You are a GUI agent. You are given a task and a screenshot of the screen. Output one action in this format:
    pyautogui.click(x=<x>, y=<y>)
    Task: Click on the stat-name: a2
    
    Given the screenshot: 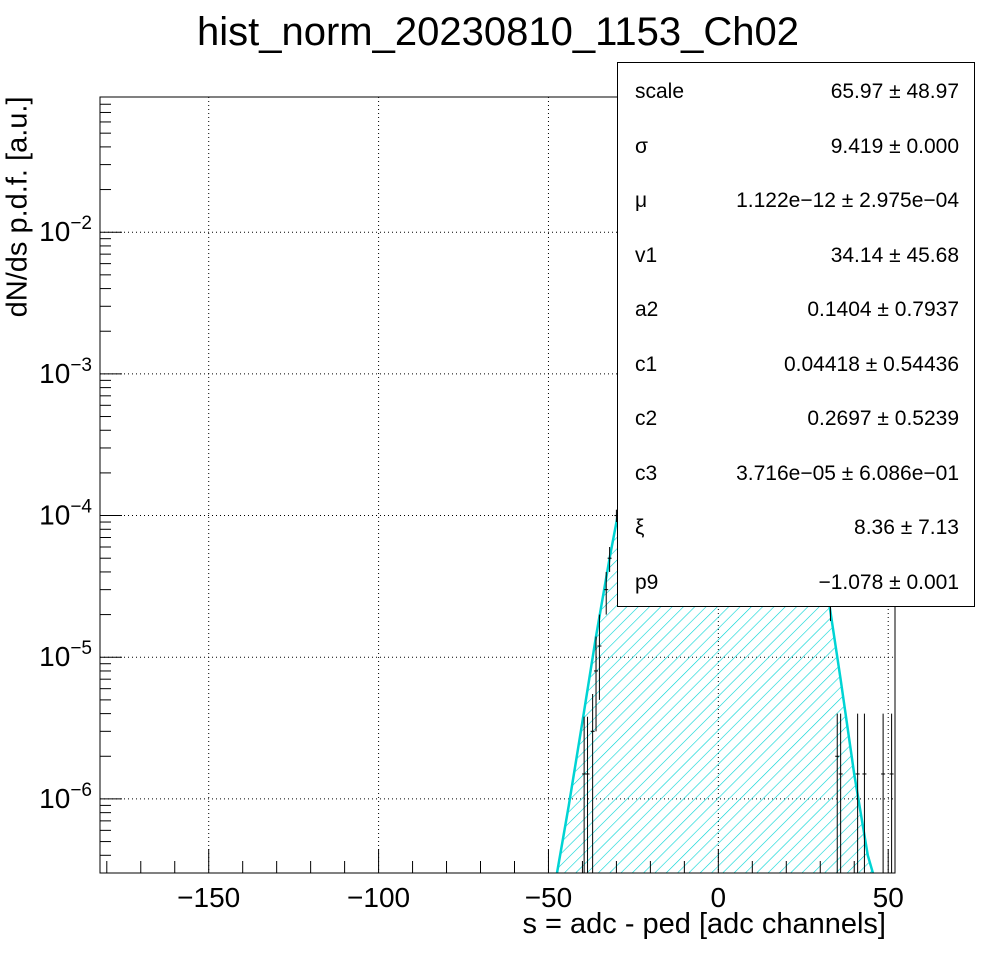 What is the action you would take?
    pyautogui.click(x=647, y=309)
    